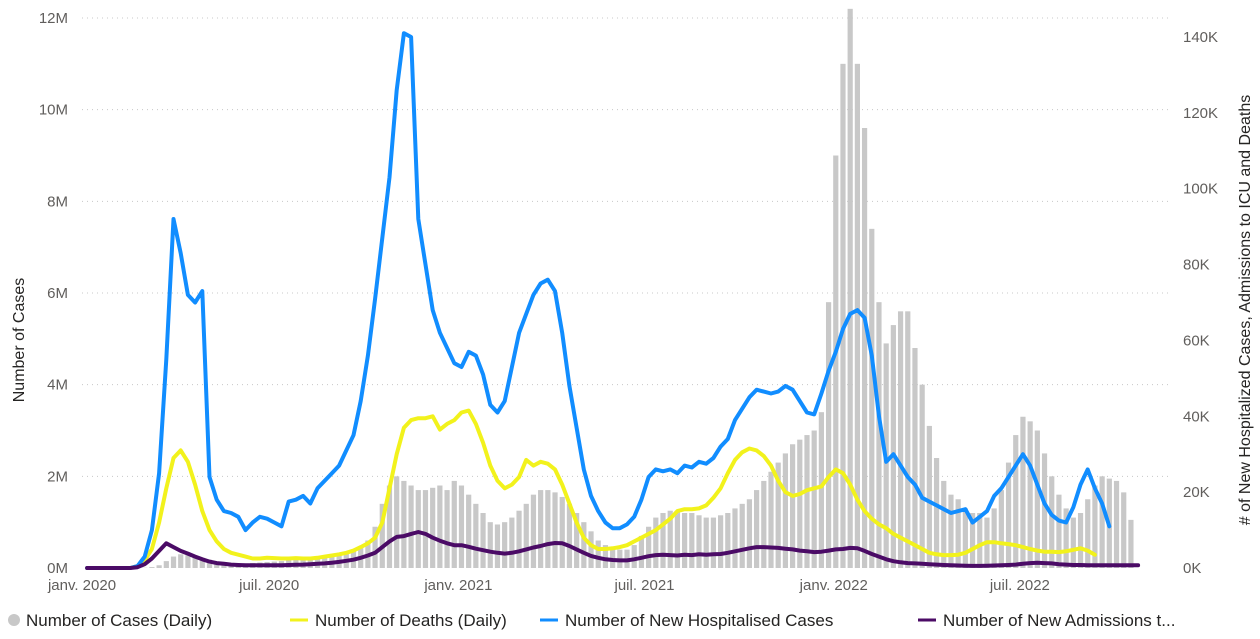 The width and height of the screenshot is (1260, 639). I want to click on legend-item: Number of Deaths (Daily), so click(398, 620).